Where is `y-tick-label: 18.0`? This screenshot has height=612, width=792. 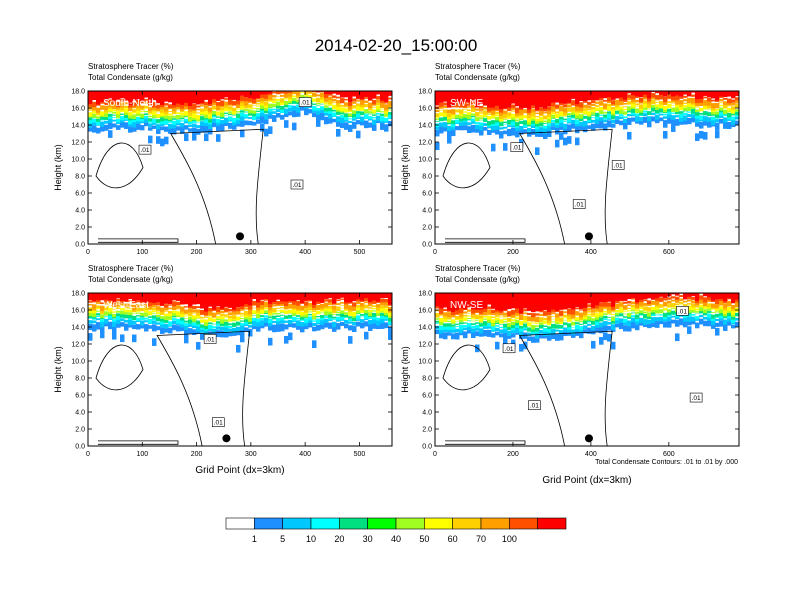 y-tick-label: 18.0 is located at coordinates (425, 294).